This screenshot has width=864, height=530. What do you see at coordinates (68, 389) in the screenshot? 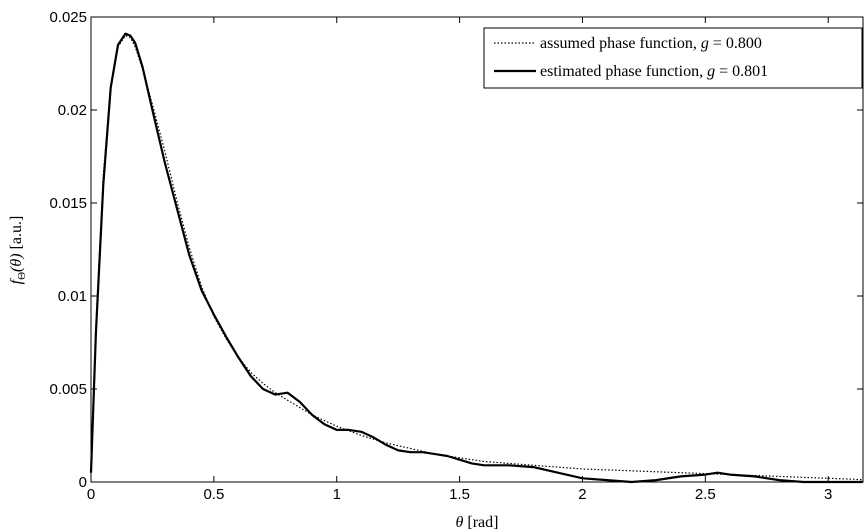
I see `y-tick-label: 0.005` at bounding box center [68, 389].